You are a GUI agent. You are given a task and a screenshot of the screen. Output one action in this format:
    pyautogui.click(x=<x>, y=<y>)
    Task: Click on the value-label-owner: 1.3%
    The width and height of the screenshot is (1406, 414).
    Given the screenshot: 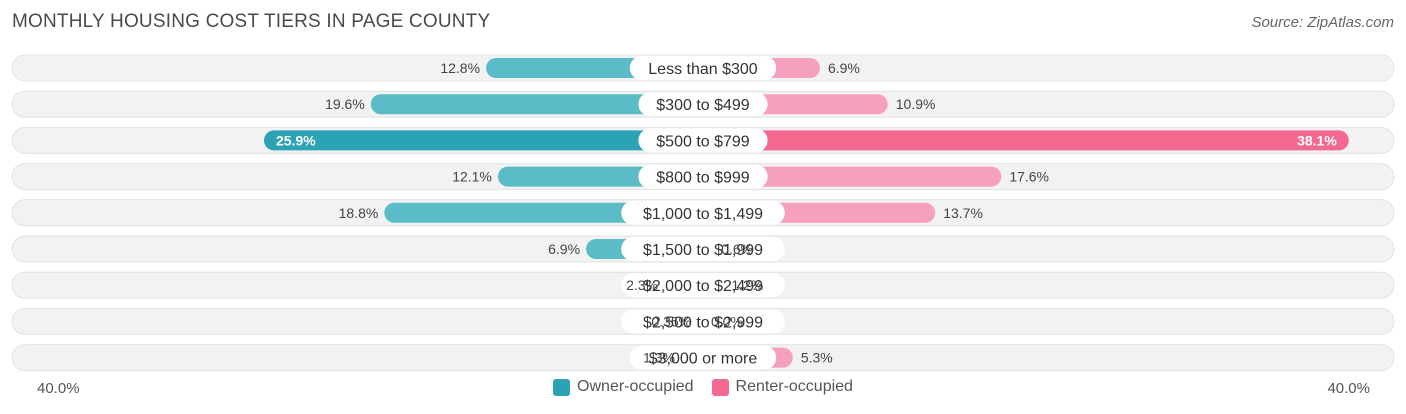 What is the action you would take?
    pyautogui.click(x=659, y=358)
    